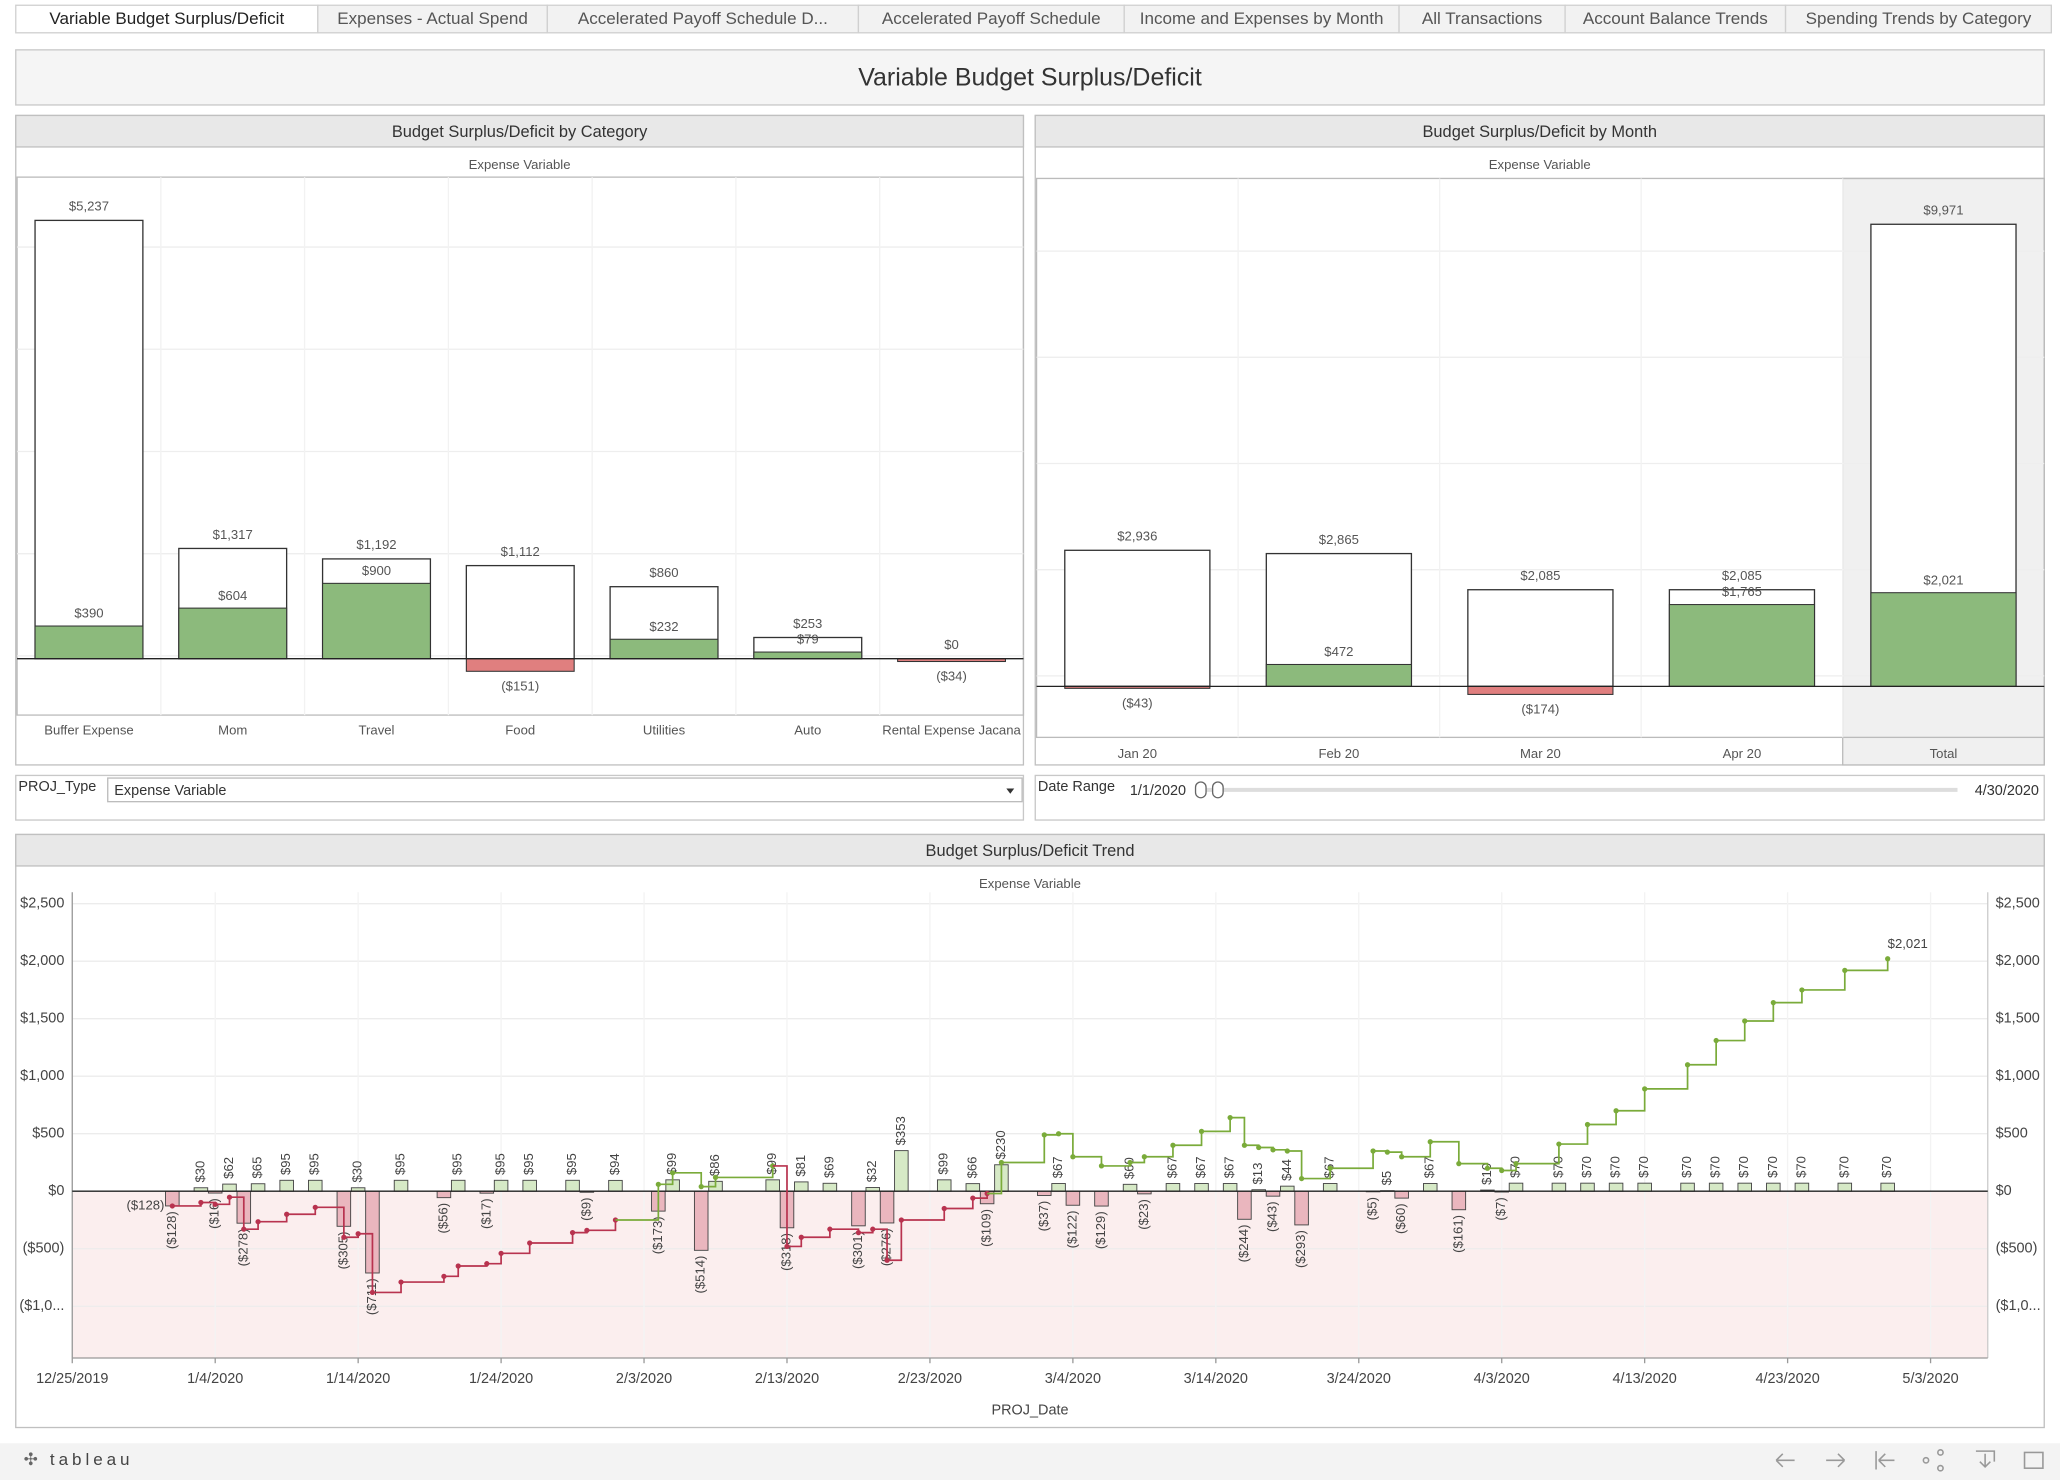  I want to click on value-label: ($174), so click(1540, 709).